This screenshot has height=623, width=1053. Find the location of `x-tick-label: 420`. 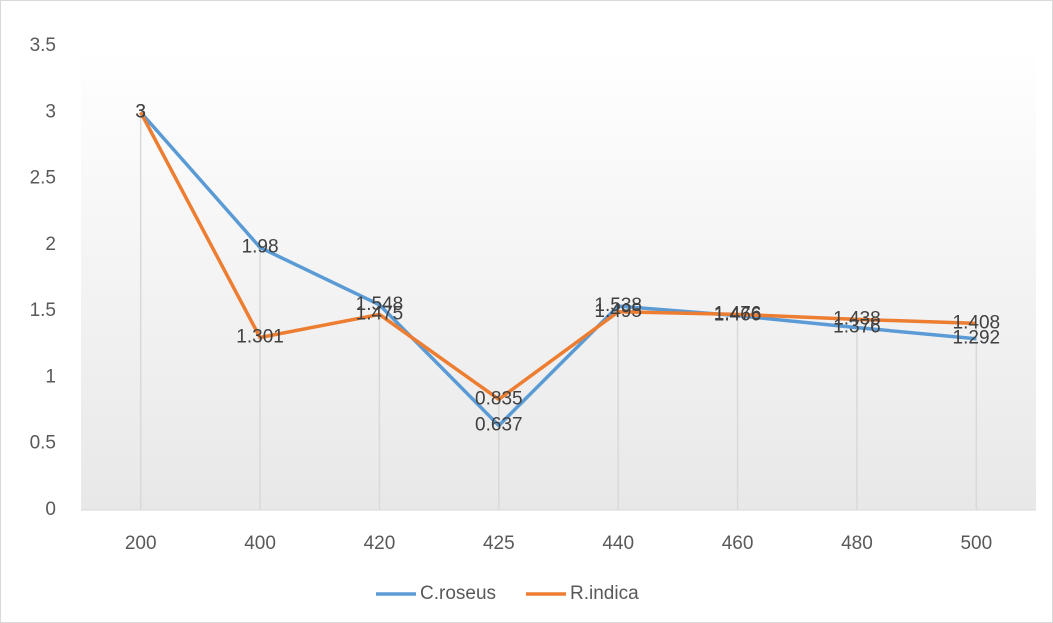

x-tick-label: 420 is located at coordinates (380, 543).